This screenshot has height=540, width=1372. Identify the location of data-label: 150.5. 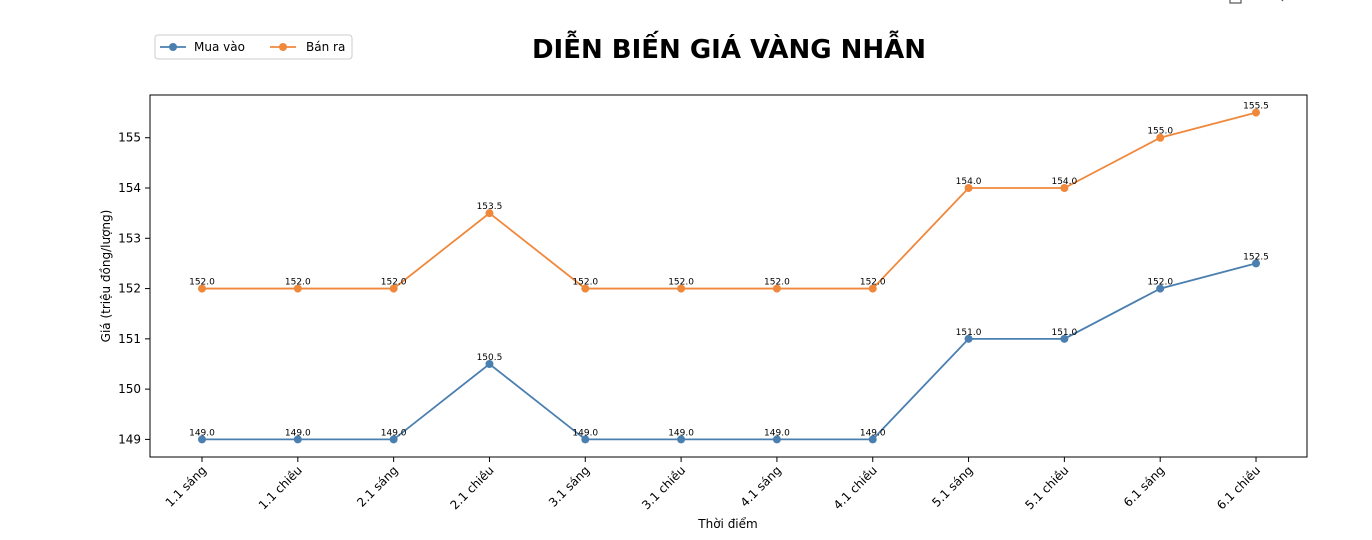
(490, 358).